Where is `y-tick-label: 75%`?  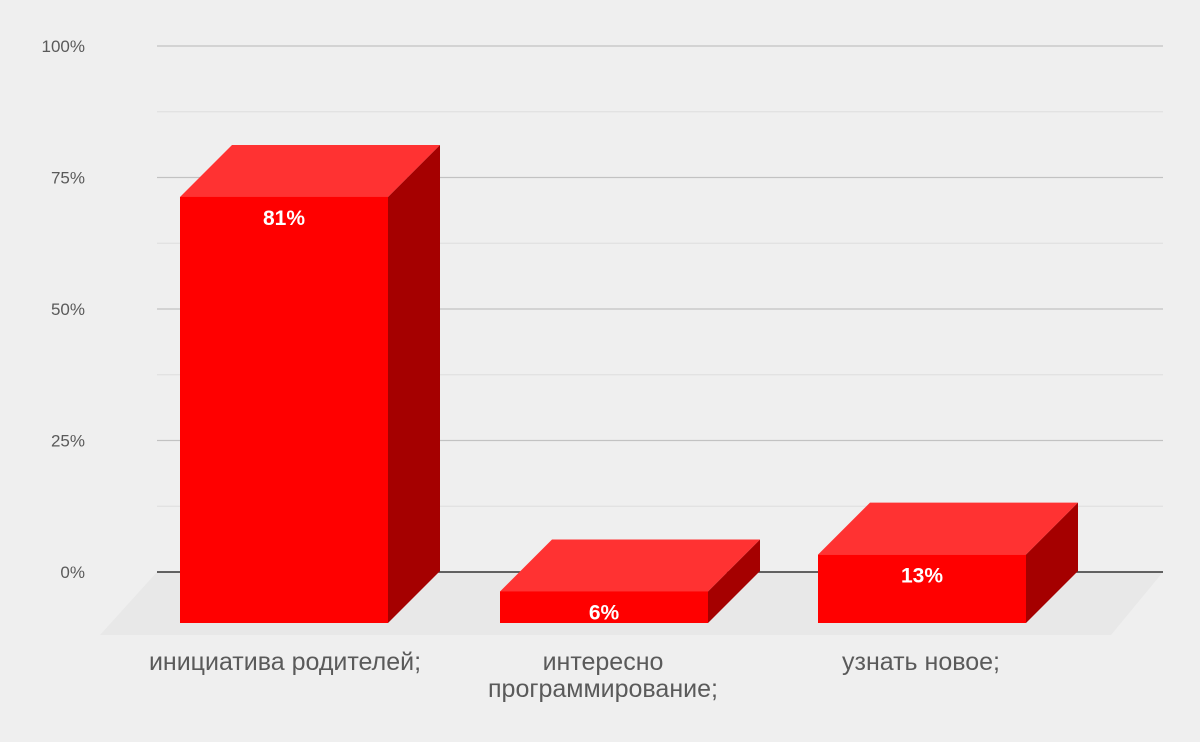 y-tick-label: 75% is located at coordinates (68, 178).